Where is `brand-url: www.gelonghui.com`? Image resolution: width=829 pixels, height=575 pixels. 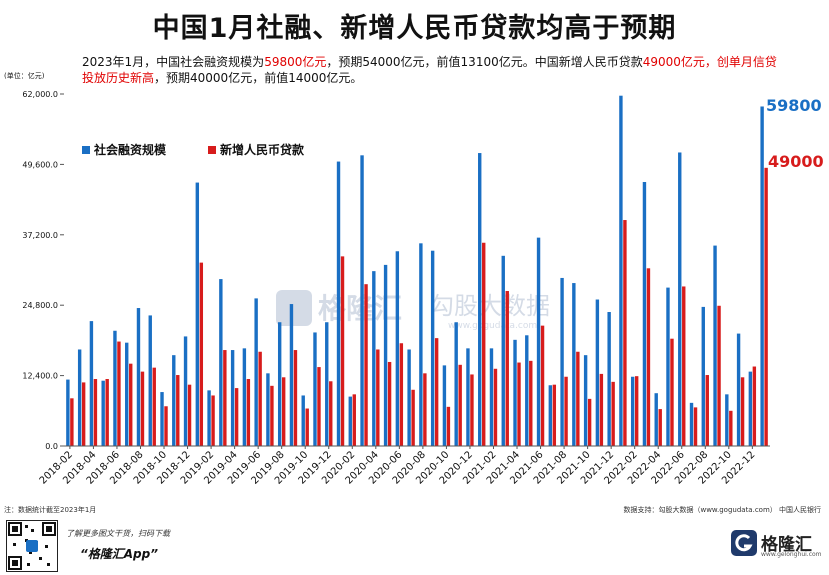 brand-url: www.gelonghui.com is located at coordinates (791, 554).